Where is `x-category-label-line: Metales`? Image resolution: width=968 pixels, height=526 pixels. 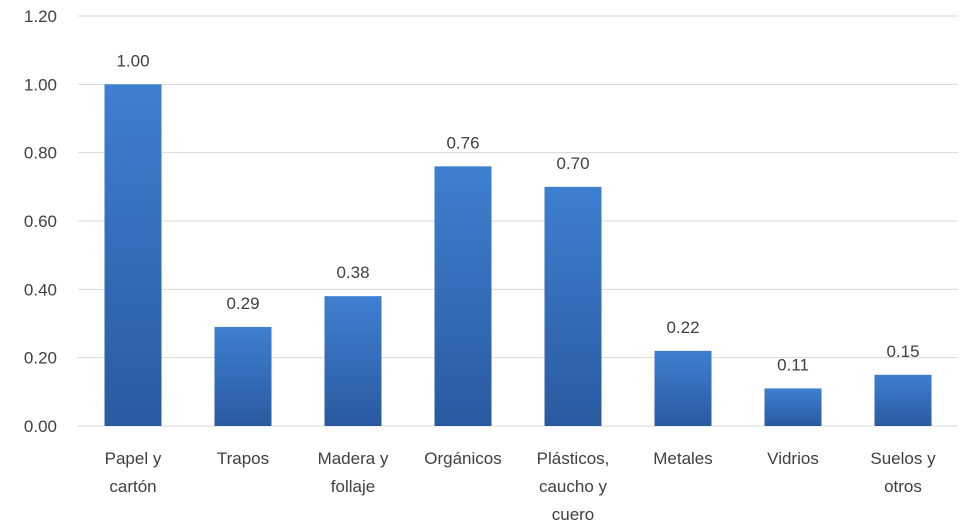 x-category-label-line: Metales is located at coordinates (683, 458).